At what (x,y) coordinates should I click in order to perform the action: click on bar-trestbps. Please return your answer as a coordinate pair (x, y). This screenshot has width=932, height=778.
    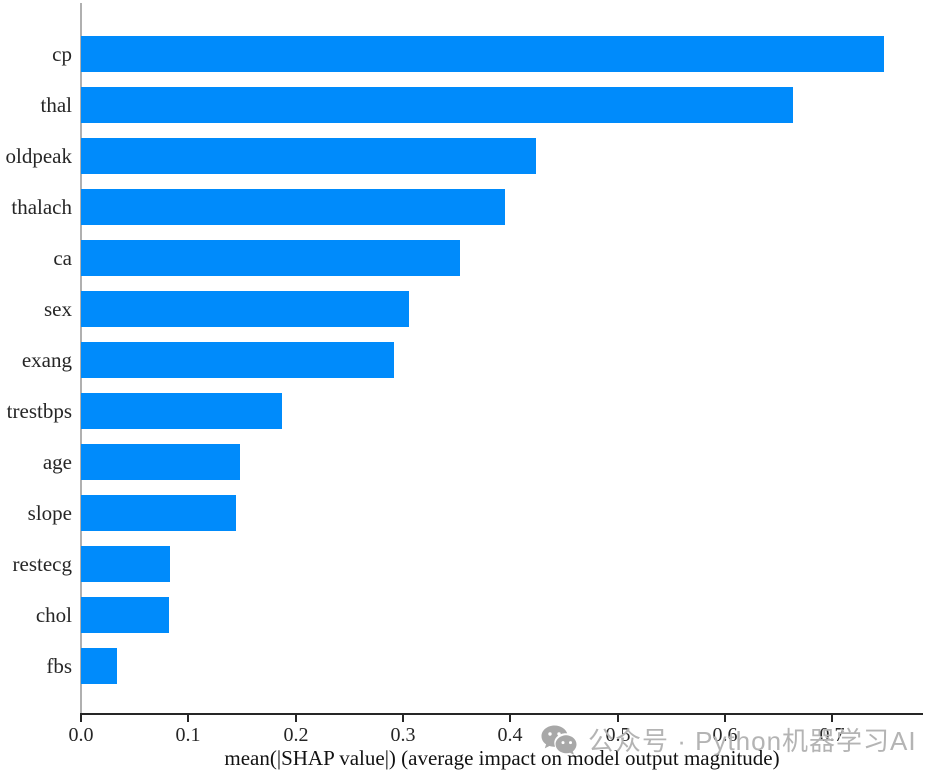
    Looking at the image, I should click on (181, 411).